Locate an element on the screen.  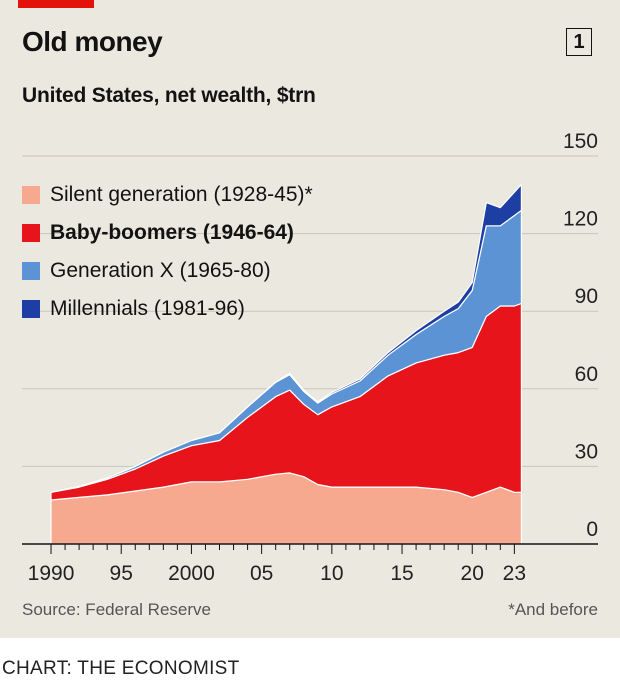
x-tick-label-2005: 05 is located at coordinates (261, 573).